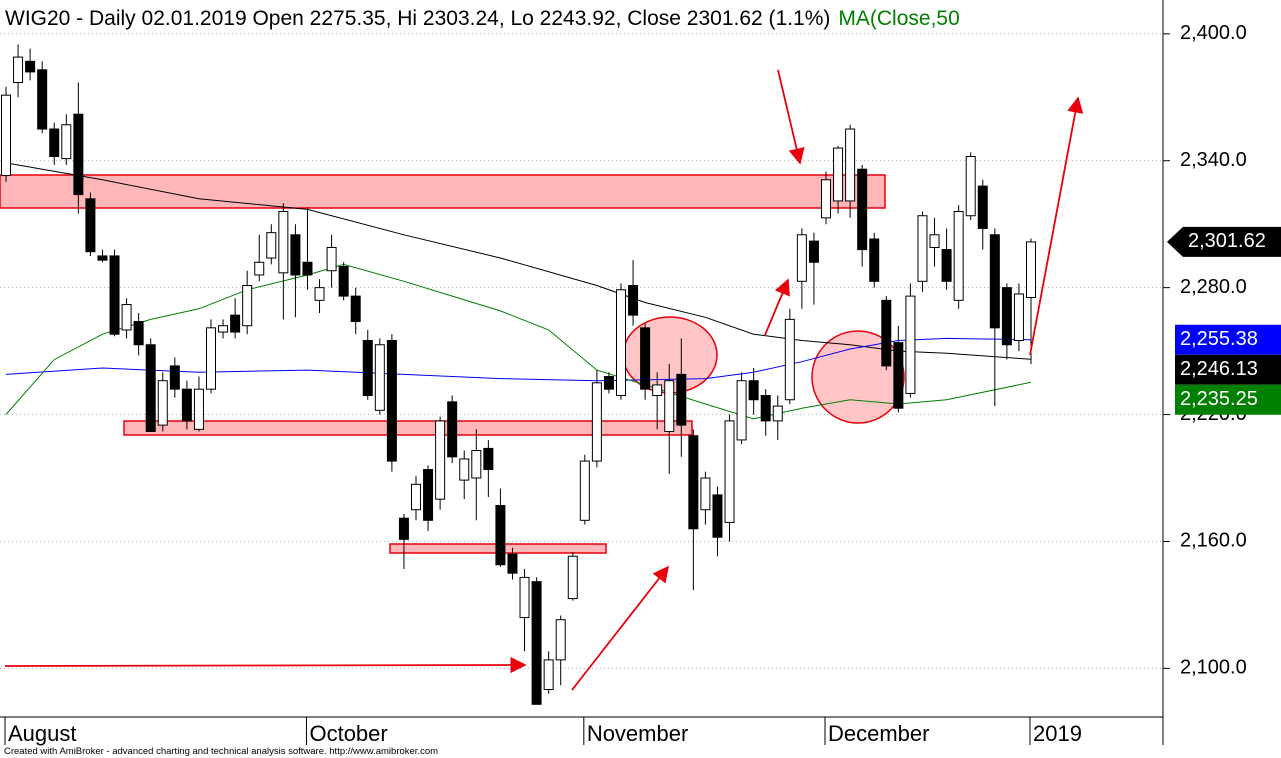 The image size is (1281, 758). Describe the element at coordinates (898, 18) in the screenshot. I see `title-ma: MA(Close,50` at that location.